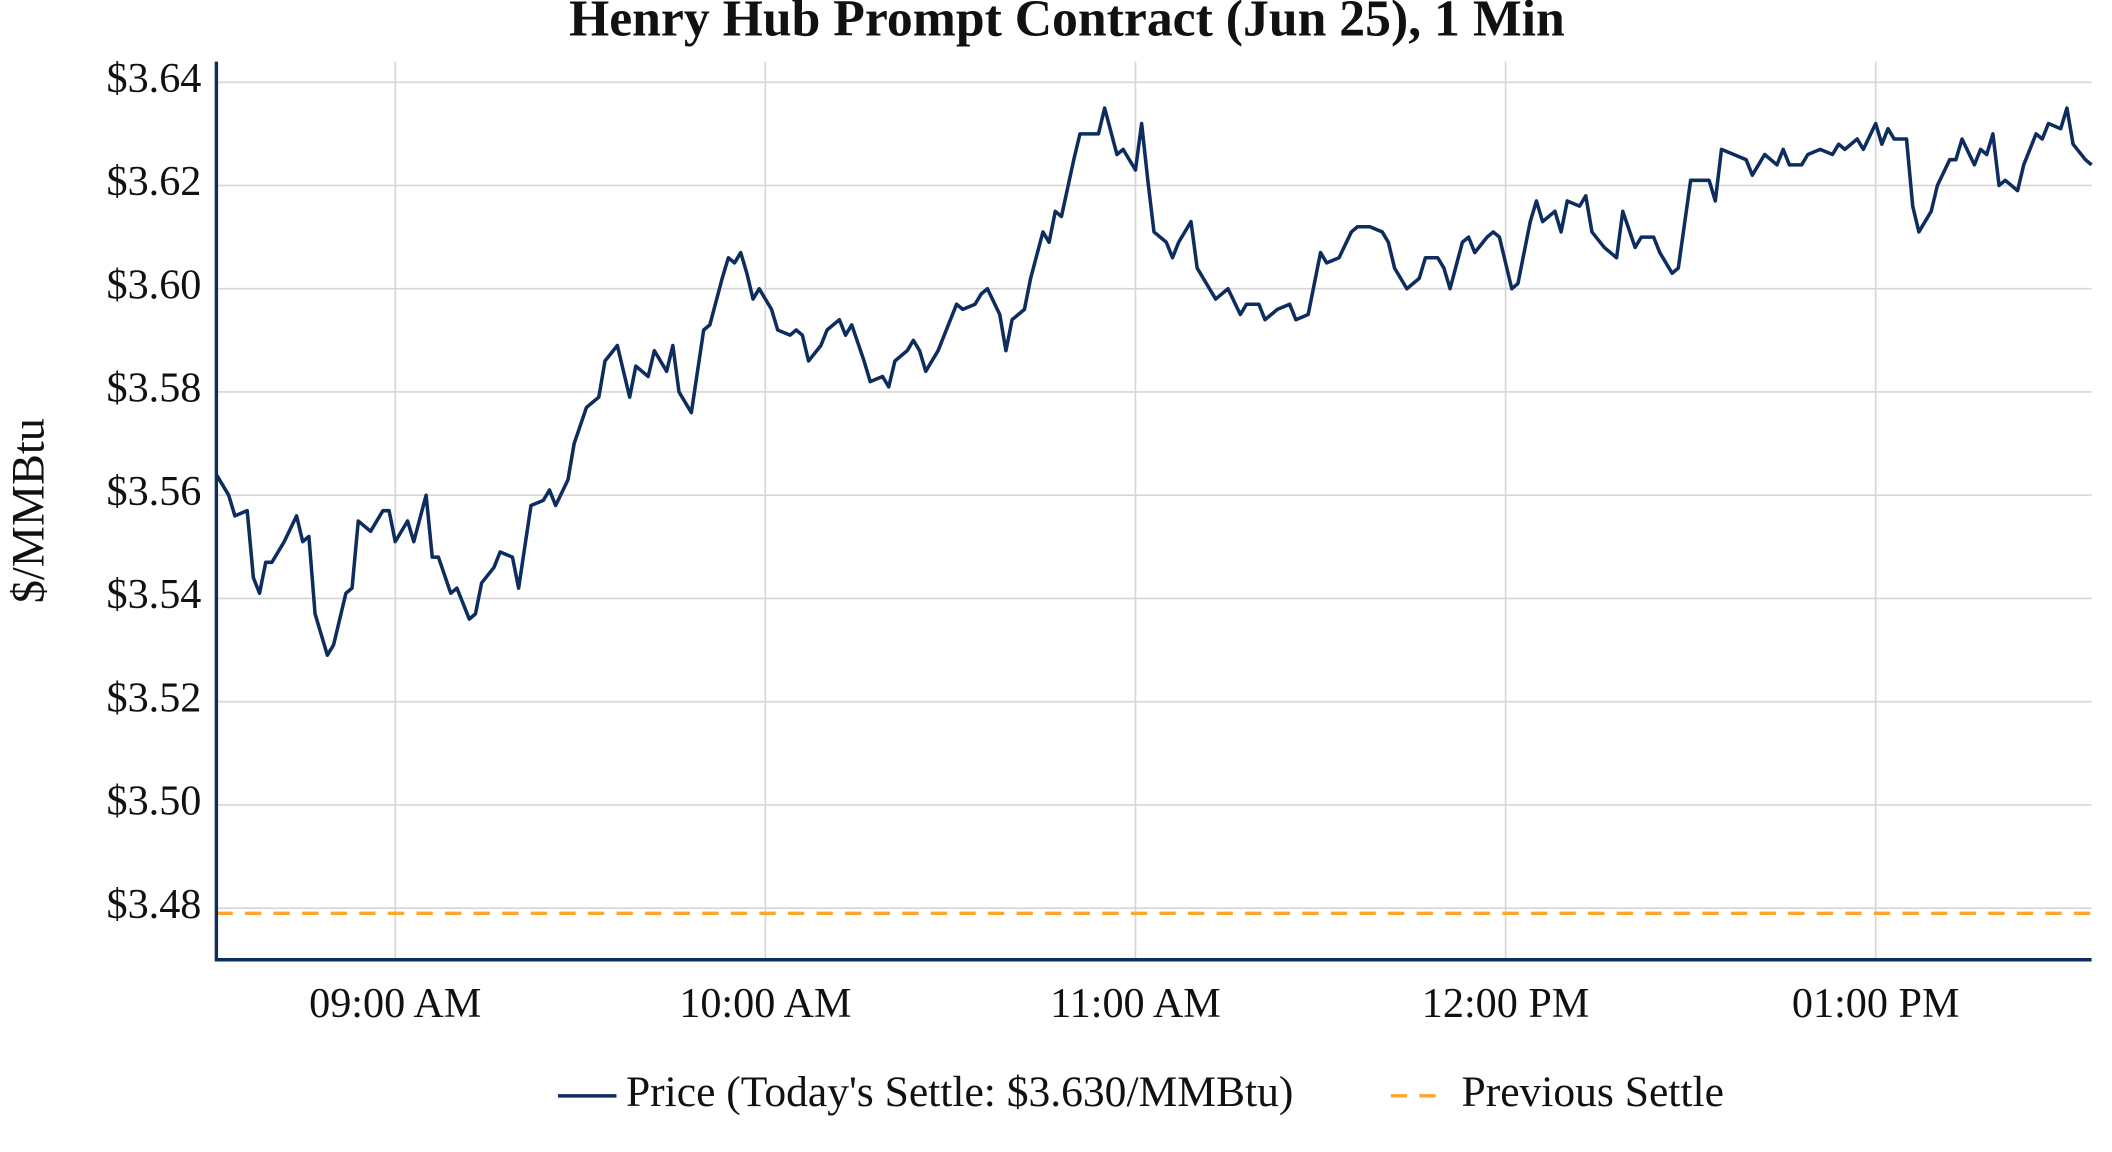 The image size is (2112, 1152). What do you see at coordinates (1876, 1003) in the screenshot?
I see `x-tick-label: 01:00 PM` at bounding box center [1876, 1003].